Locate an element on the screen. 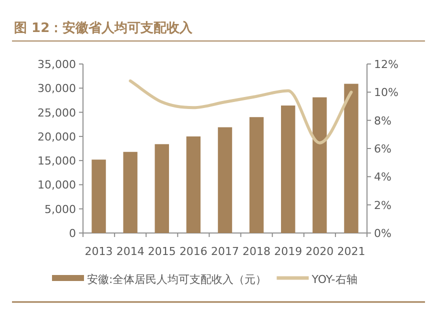 The image size is (427, 332). y-tick-label: 10,000 is located at coordinates (57, 185).